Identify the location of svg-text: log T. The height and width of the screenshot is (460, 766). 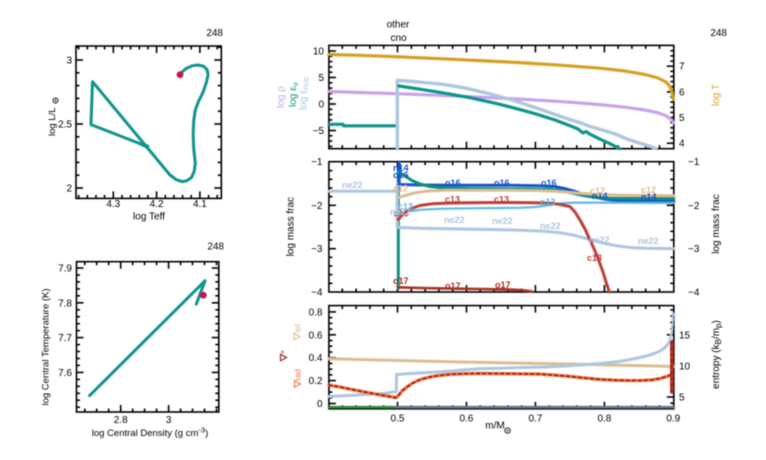
(716, 95).